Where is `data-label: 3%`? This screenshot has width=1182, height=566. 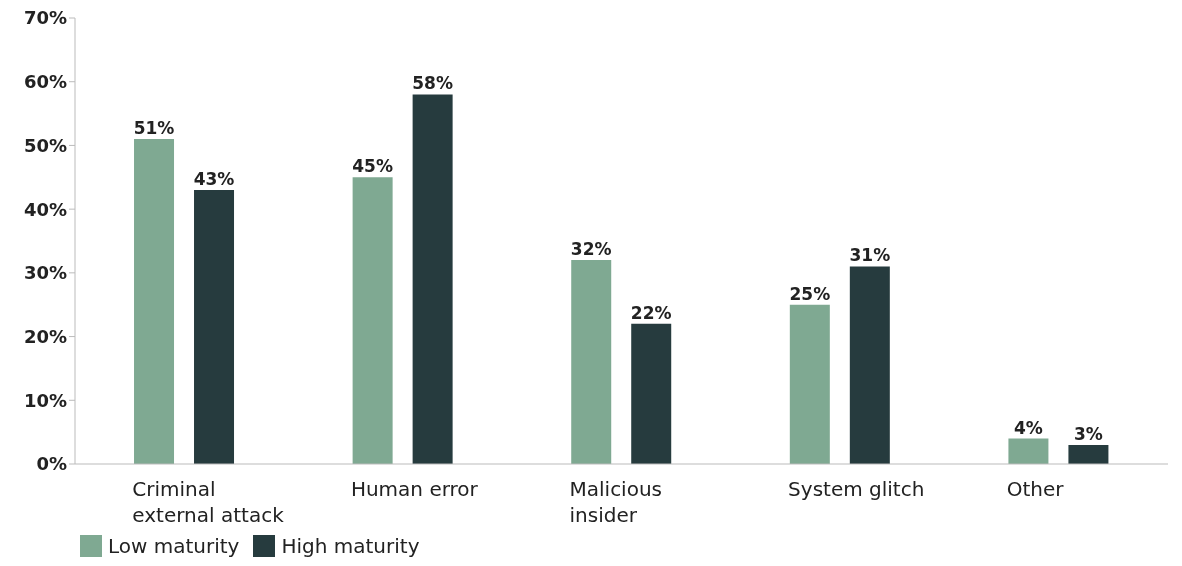
data-label: 3% is located at coordinates (1088, 433).